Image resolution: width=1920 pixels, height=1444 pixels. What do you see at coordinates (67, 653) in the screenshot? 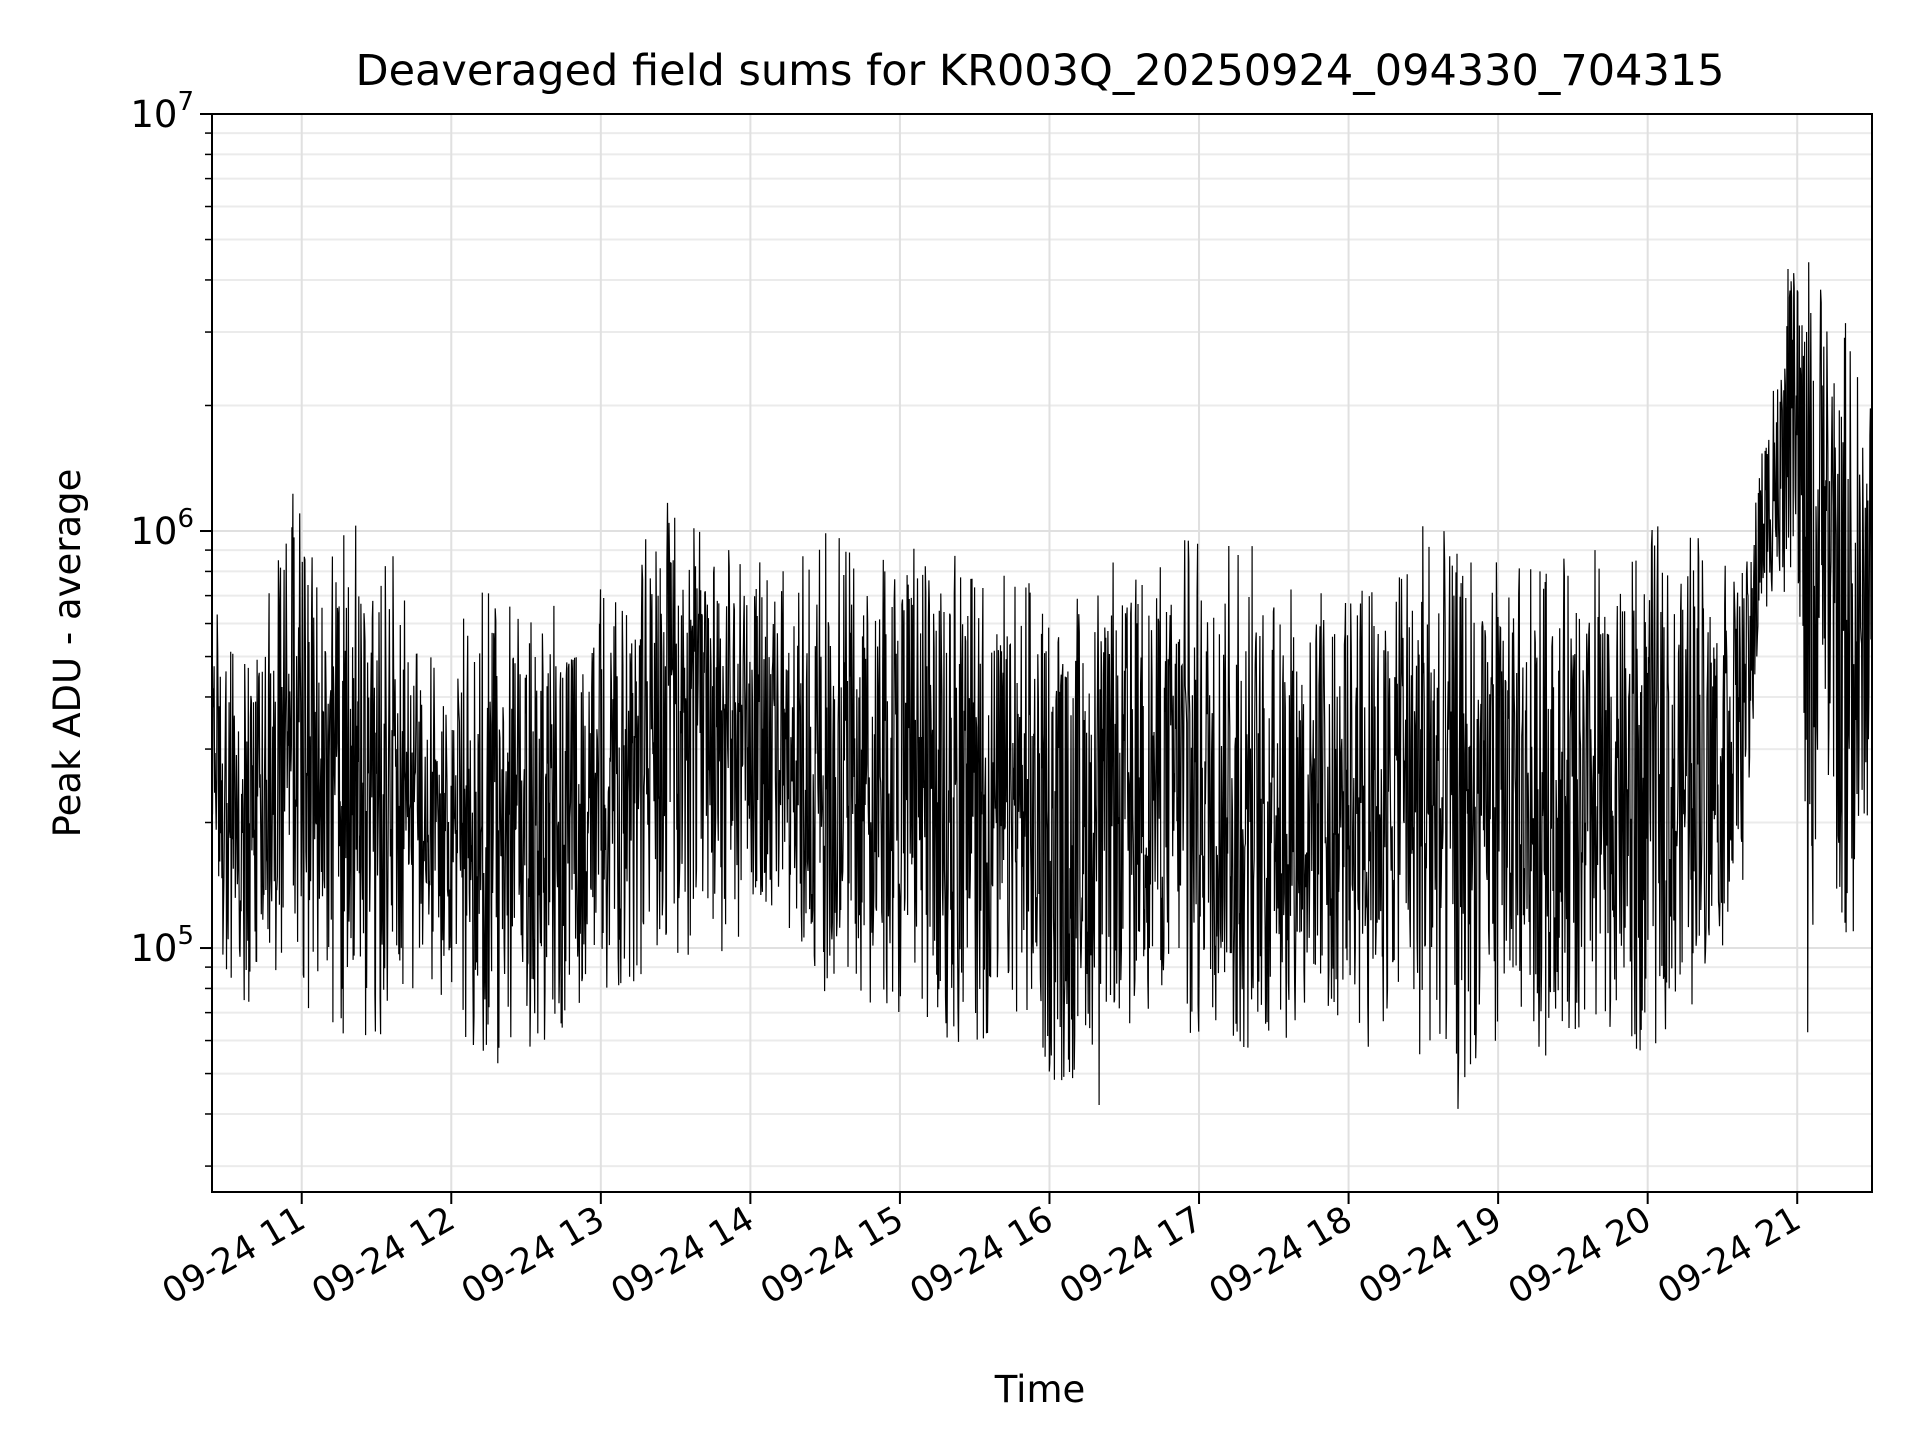
I see `y-axis-label: Peak ADU - average` at bounding box center [67, 653].